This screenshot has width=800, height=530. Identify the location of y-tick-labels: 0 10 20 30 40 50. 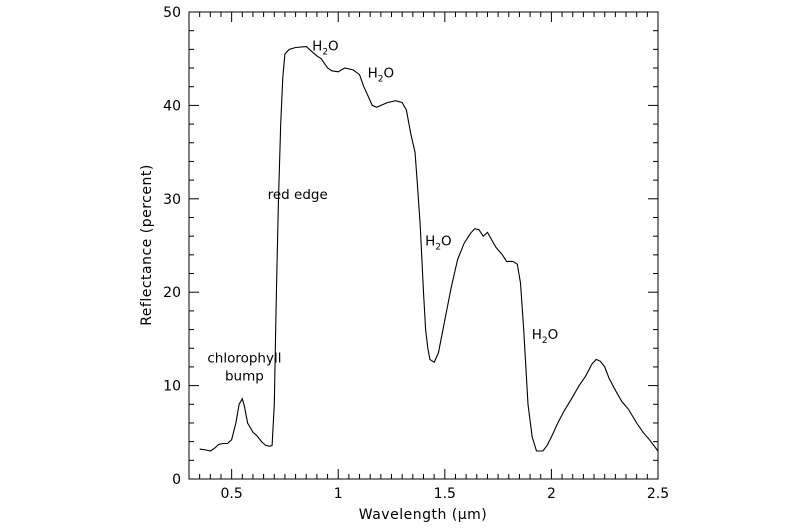
(172, 246).